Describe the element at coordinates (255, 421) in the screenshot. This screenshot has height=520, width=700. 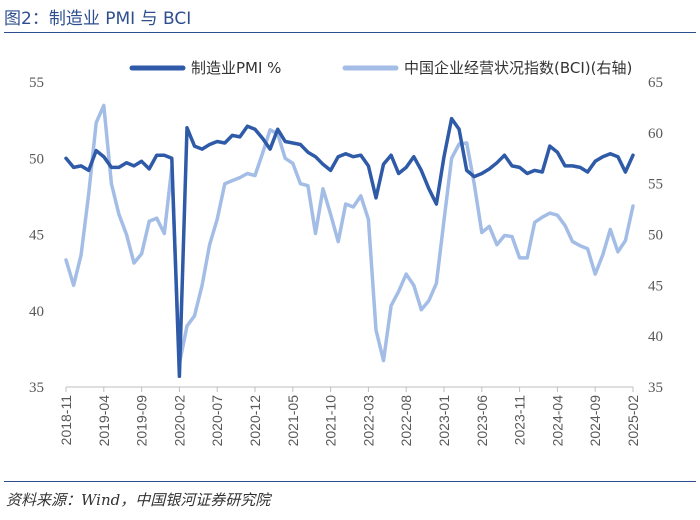
I see `x-tick-label: 2020-12` at that location.